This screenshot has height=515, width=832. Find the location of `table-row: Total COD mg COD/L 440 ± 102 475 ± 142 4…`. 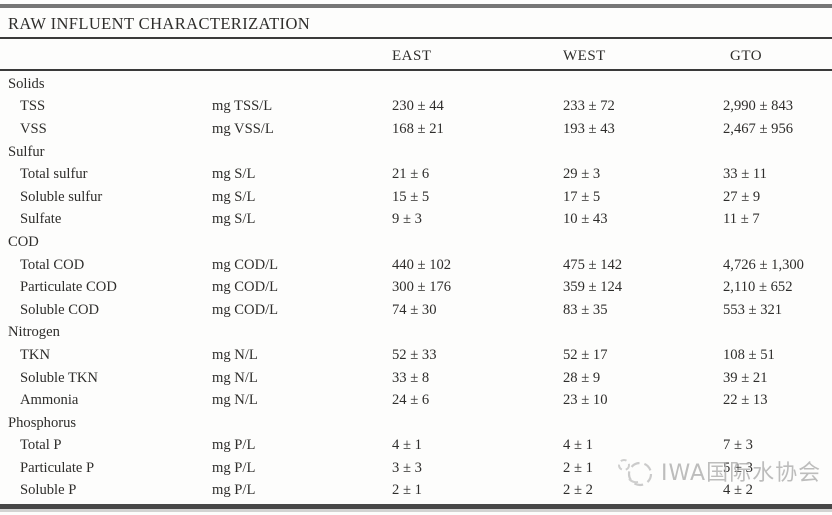

table-row: Total COD mg COD/L 440 ± 102 475 ± 142 4… is located at coordinates (416, 265).